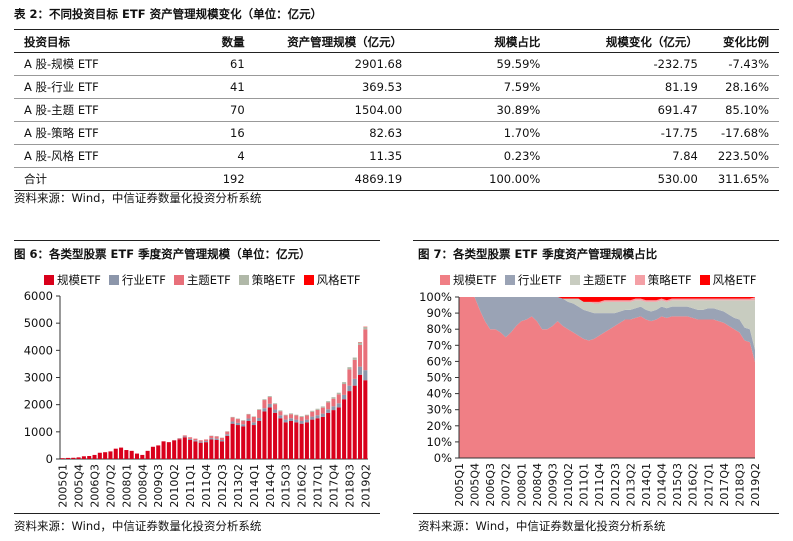  I want to click on table-cell: 7.84, so click(629, 156).